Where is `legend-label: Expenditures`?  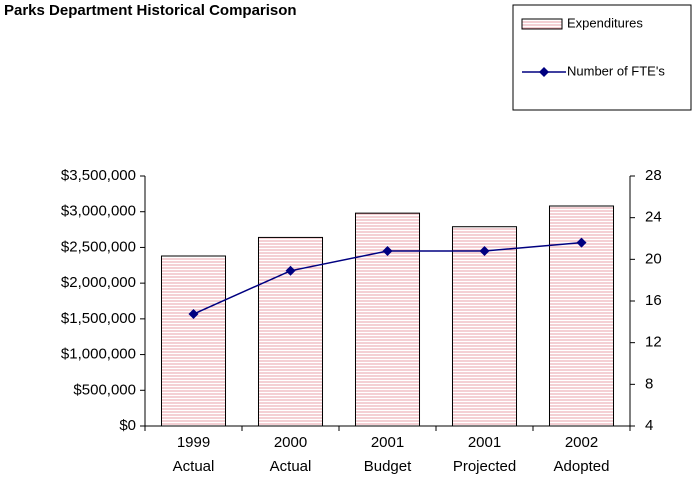
legend-label: Expenditures is located at coordinates (605, 22).